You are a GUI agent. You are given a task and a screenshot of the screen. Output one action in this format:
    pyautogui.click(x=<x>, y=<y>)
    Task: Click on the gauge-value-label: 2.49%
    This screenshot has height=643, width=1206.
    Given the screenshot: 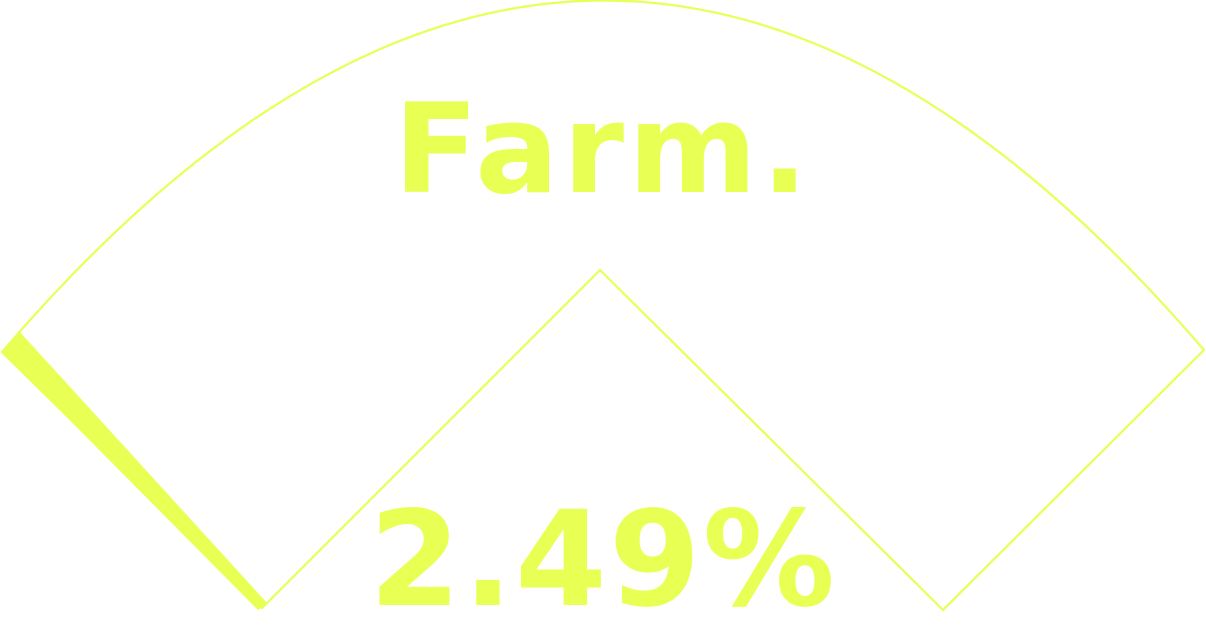 What is the action you would take?
    pyautogui.click(x=603, y=560)
    